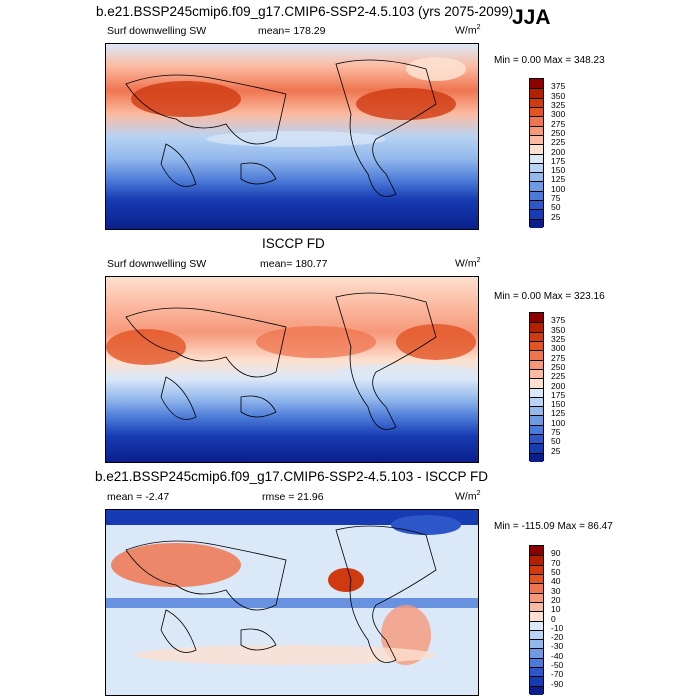  What do you see at coordinates (557, 627) in the screenshot?
I see `colorbar-tick-label: -10` at bounding box center [557, 627].